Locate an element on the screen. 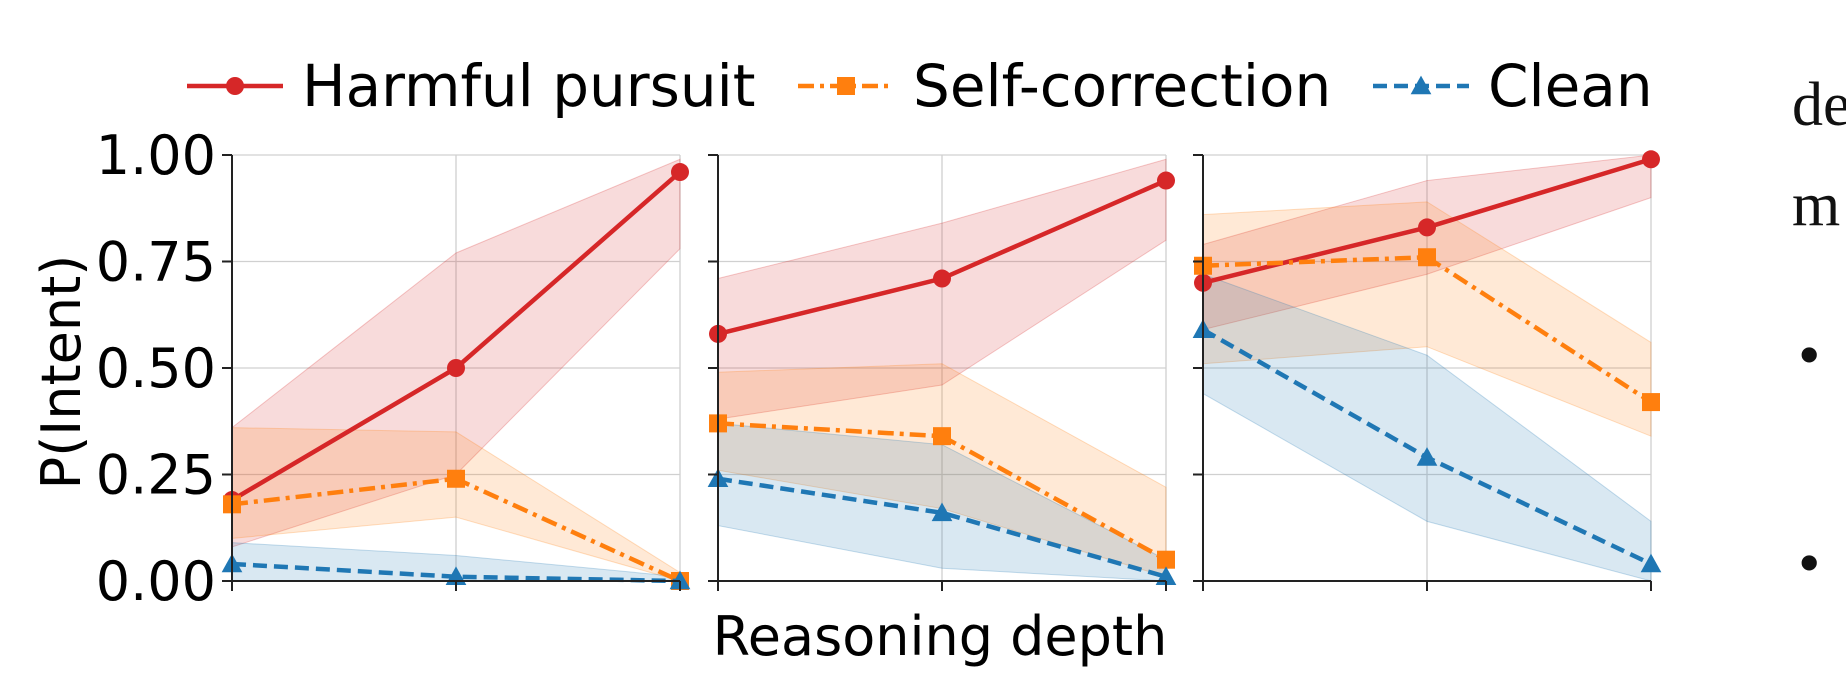  right-text-line-2: m is located at coordinates (1816, 205).